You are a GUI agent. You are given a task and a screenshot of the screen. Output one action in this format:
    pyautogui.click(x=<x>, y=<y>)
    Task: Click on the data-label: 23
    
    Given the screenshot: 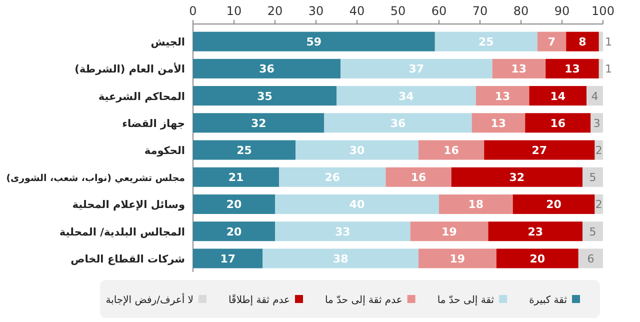 What is the action you would take?
    pyautogui.click(x=536, y=231)
    